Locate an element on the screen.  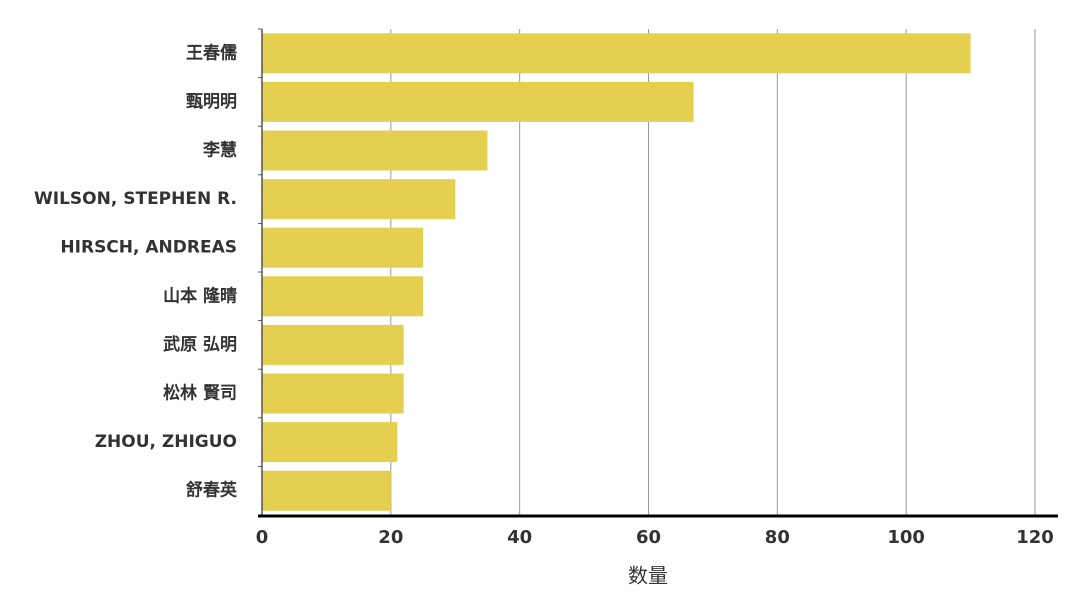
x-tick-label: 40 is located at coordinates (519, 537).